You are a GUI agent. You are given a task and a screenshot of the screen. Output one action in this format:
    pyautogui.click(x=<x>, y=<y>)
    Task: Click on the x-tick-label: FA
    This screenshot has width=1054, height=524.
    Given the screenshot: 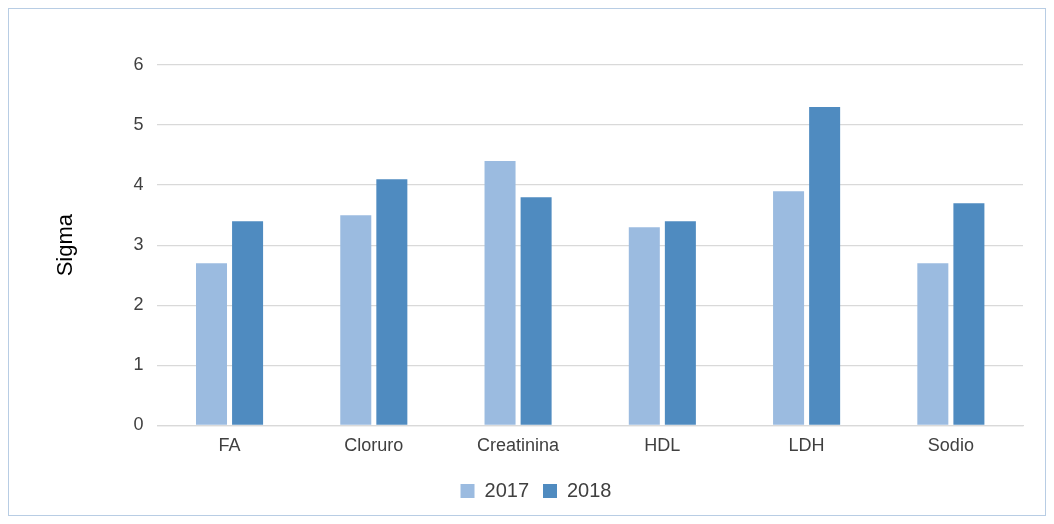 What is the action you would take?
    pyautogui.click(x=229, y=445)
    